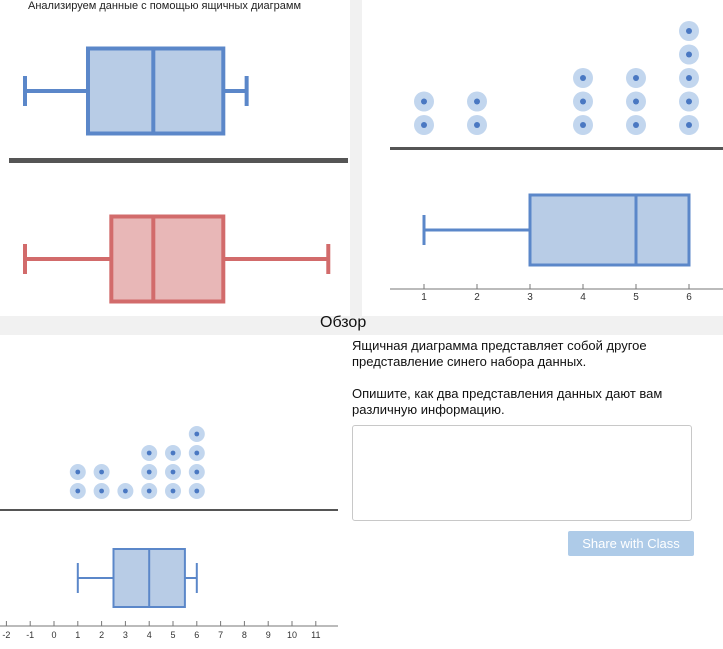 The width and height of the screenshot is (723, 649). What do you see at coordinates (477, 297) in the screenshot?
I see `x-tick-label: 2` at bounding box center [477, 297].